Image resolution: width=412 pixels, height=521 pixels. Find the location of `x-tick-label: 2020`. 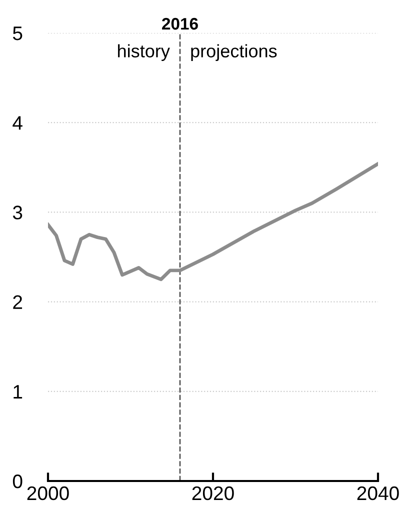

x-tick-label: 2020 is located at coordinates (213, 493).